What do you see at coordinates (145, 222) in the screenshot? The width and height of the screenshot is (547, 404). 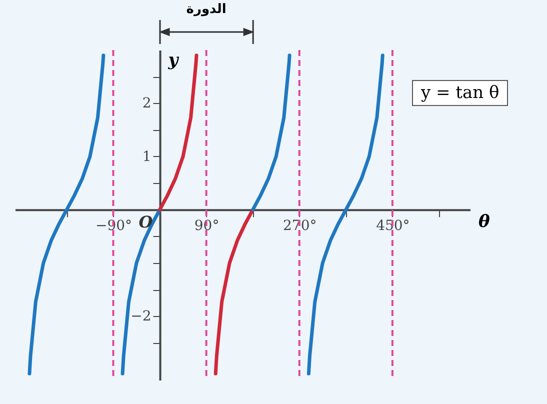 I see `annotation: O` at bounding box center [145, 222].